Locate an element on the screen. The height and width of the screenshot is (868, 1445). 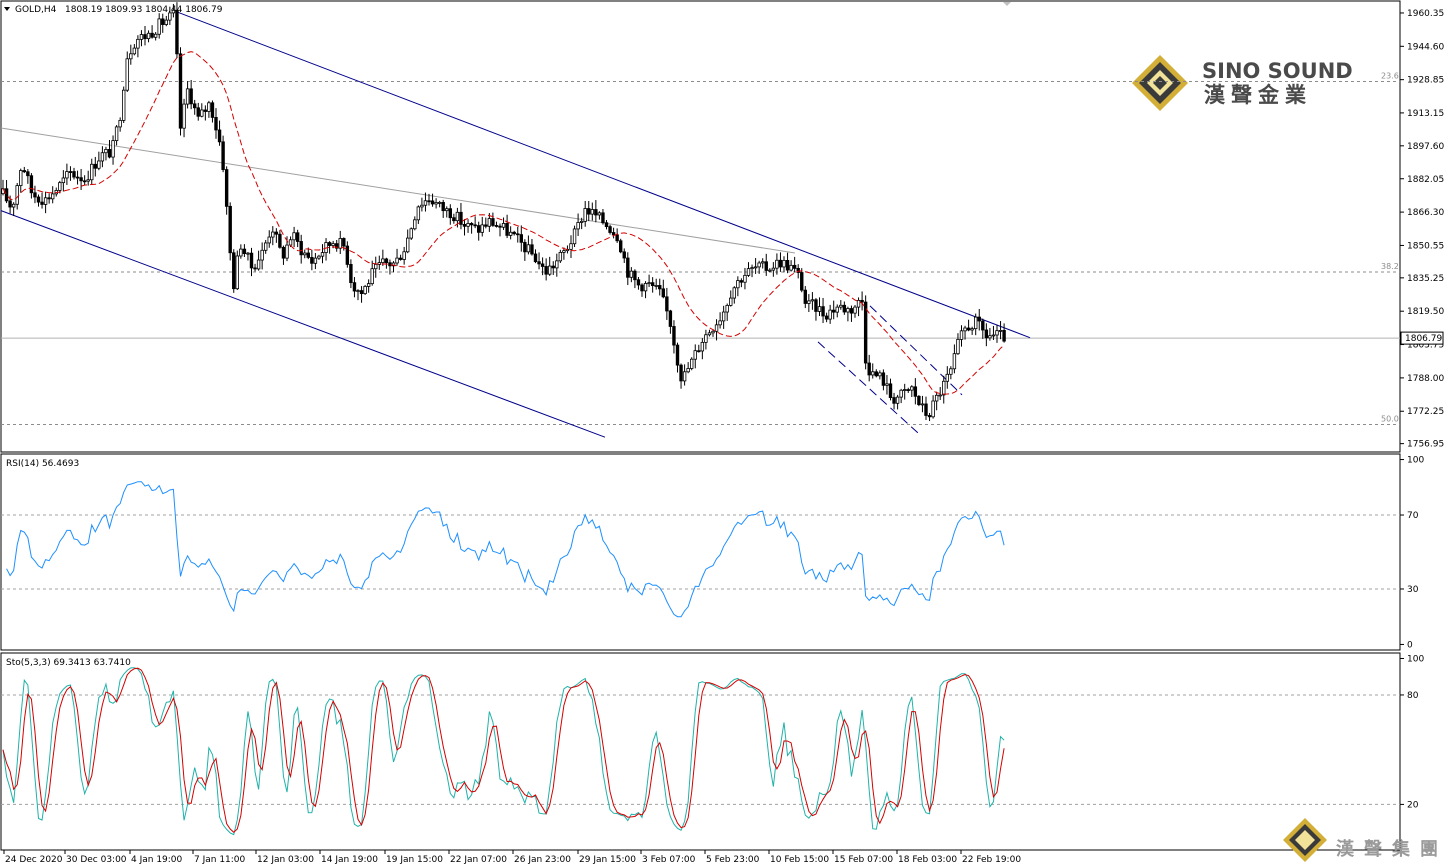
time-tick-label: 29 Jan 15:00 is located at coordinates (607, 860).